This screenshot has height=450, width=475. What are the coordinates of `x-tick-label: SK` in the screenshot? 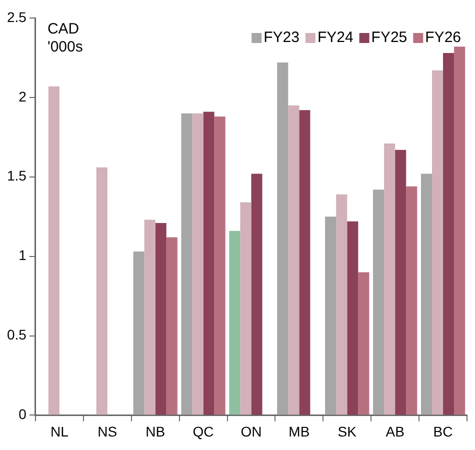 It's located at (348, 431).